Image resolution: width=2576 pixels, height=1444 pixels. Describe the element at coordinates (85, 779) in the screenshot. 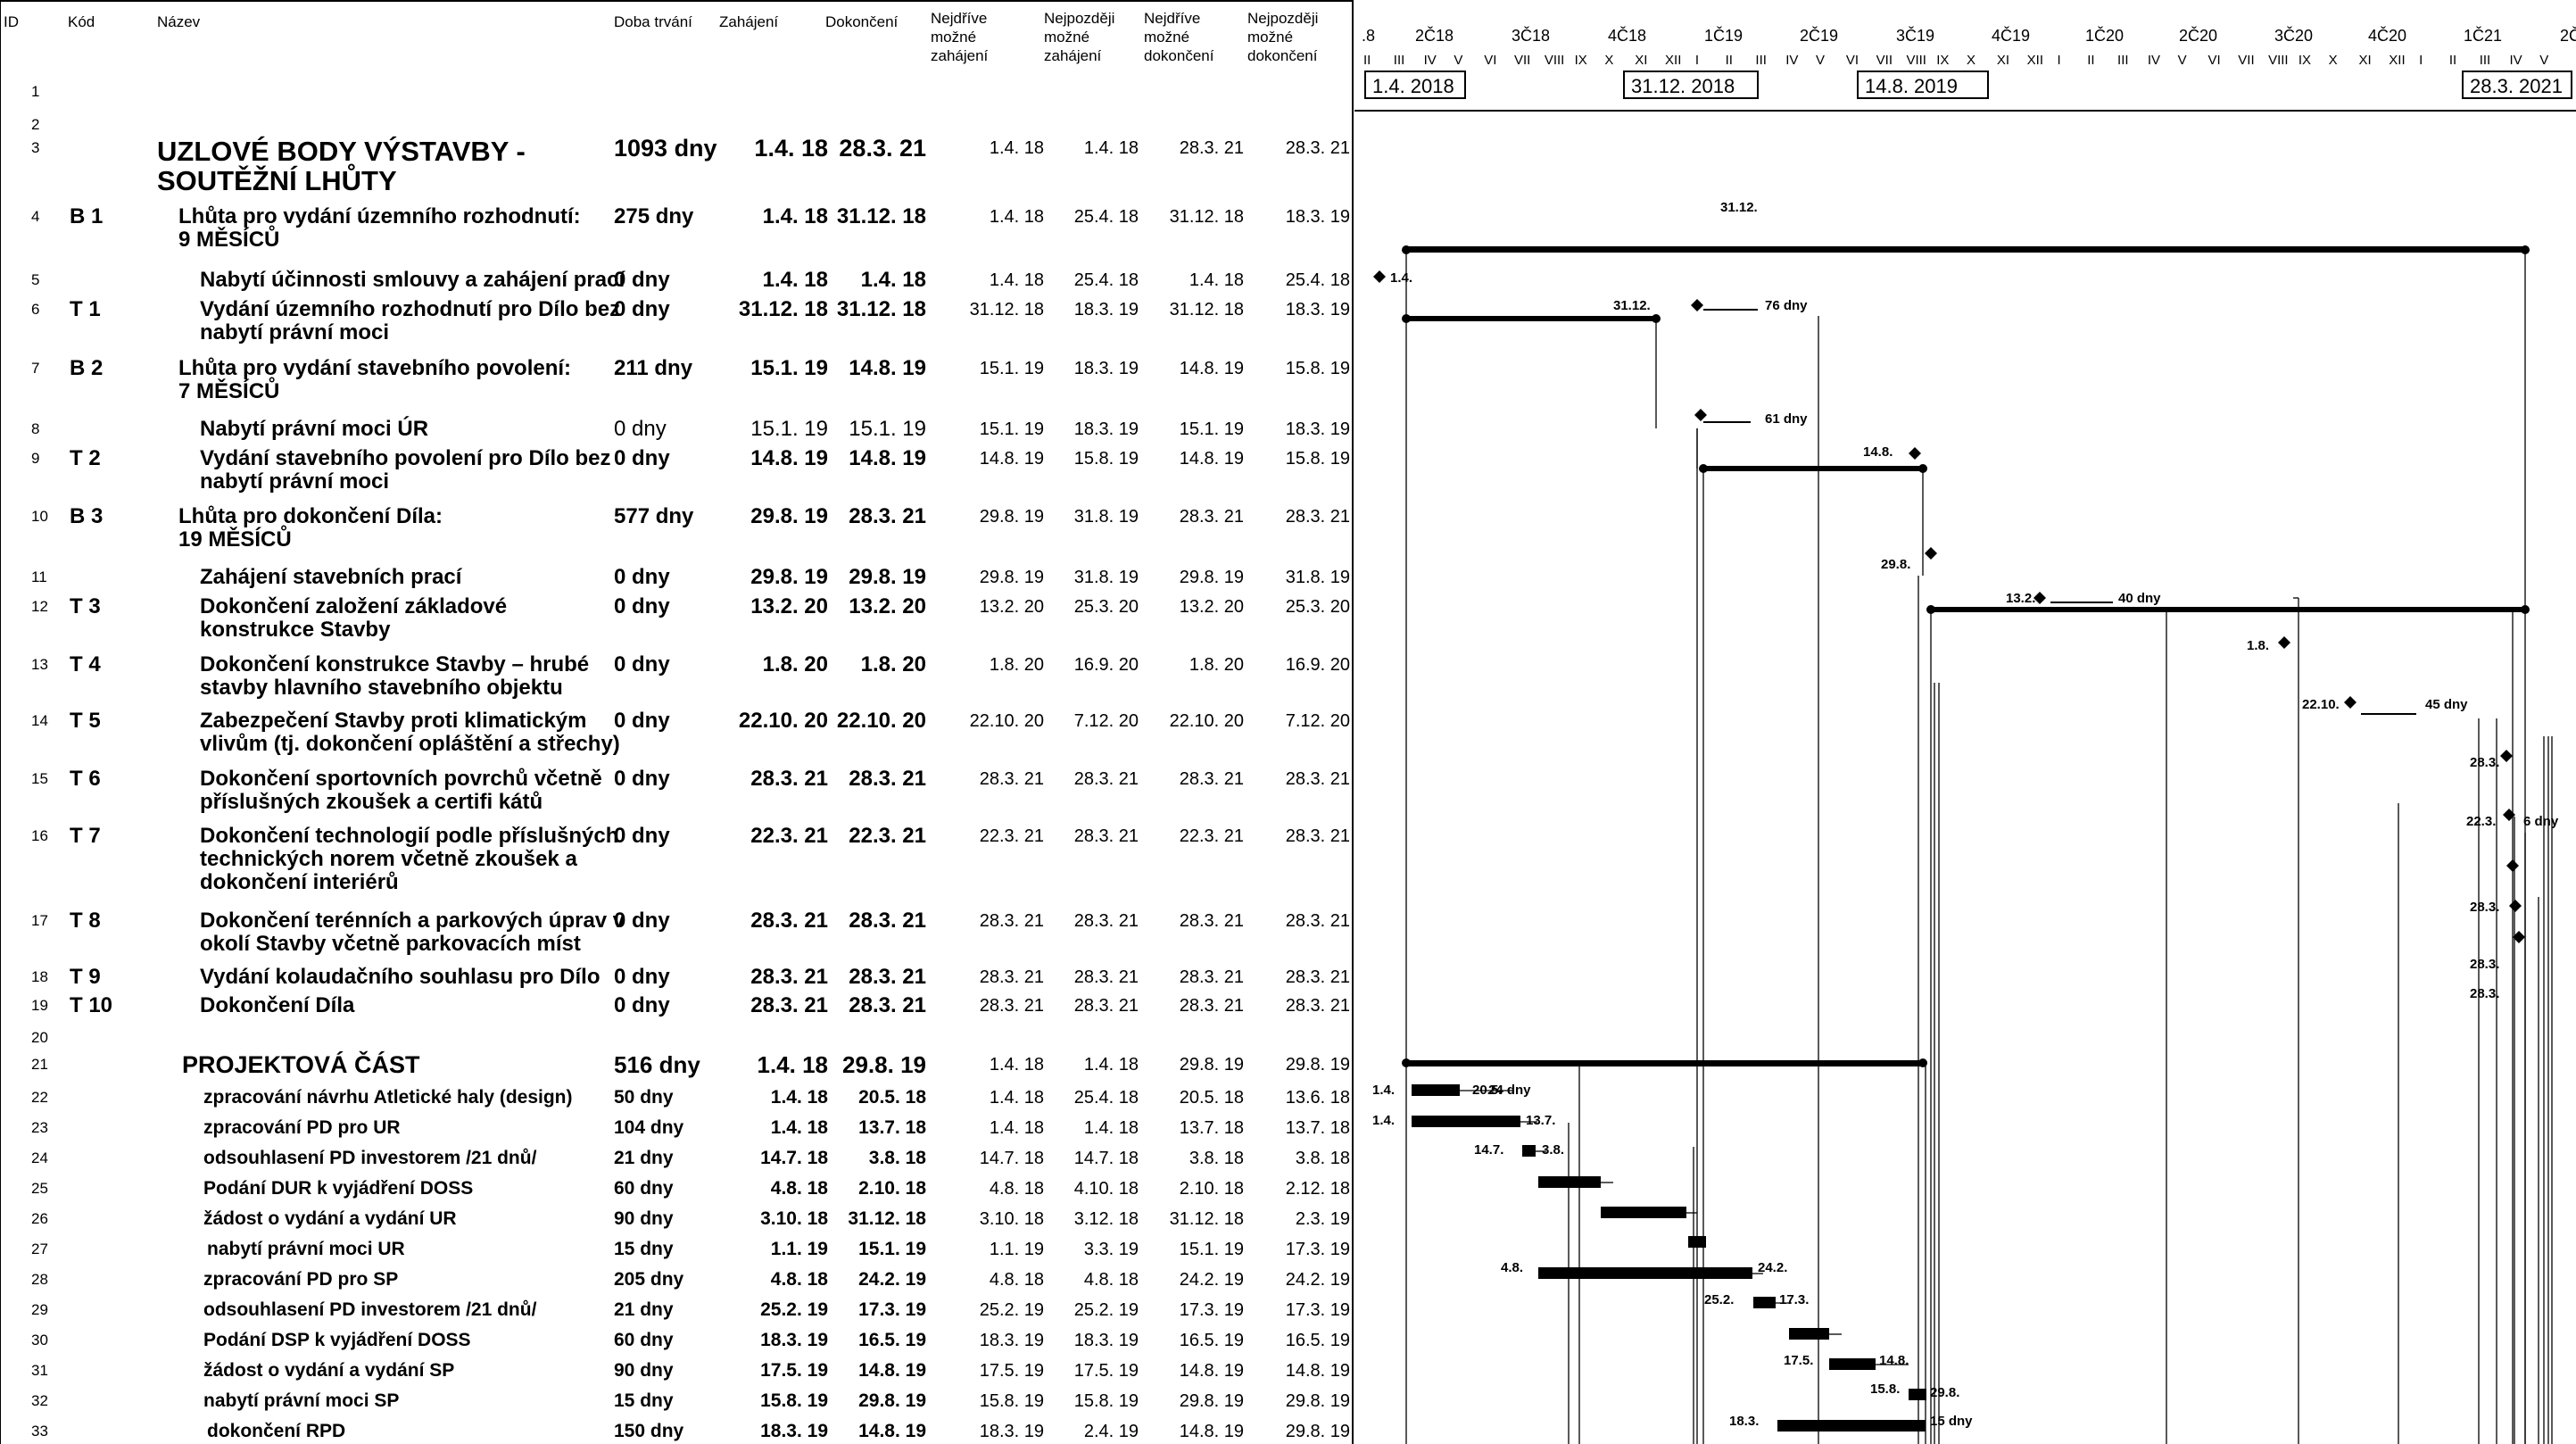

I see `row-code: T 6` at that location.